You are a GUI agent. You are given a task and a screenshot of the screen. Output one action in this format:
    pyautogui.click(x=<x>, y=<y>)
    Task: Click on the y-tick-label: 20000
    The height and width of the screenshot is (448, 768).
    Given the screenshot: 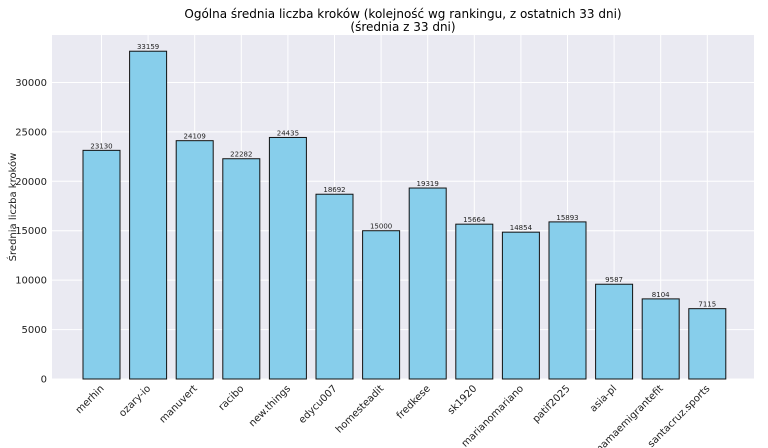 What is the action you would take?
    pyautogui.click(x=31, y=182)
    